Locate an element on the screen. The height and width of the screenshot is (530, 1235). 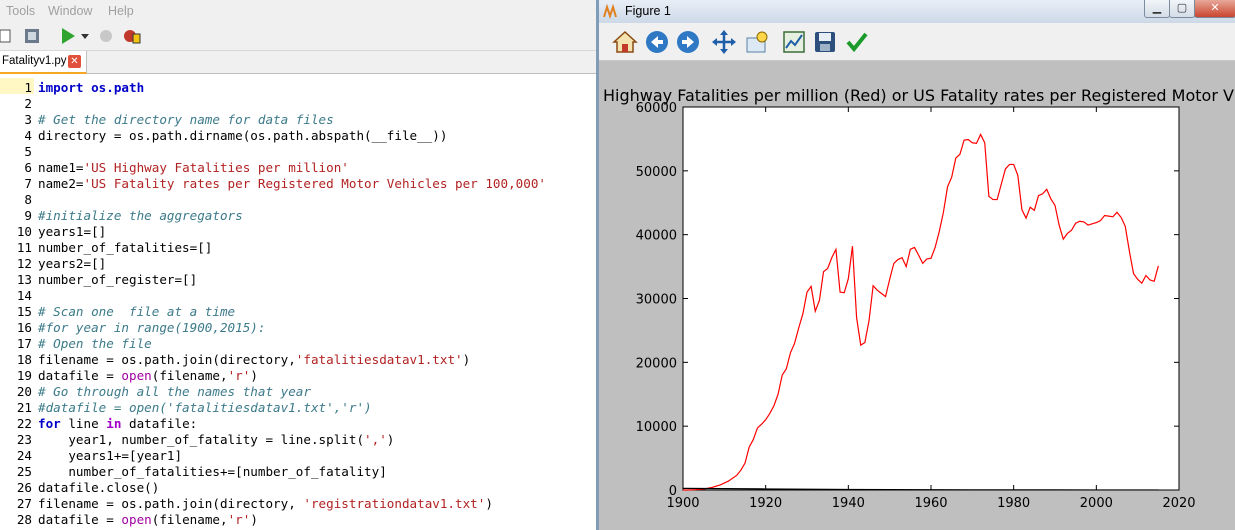
menu-window: Window is located at coordinates (70, 11).